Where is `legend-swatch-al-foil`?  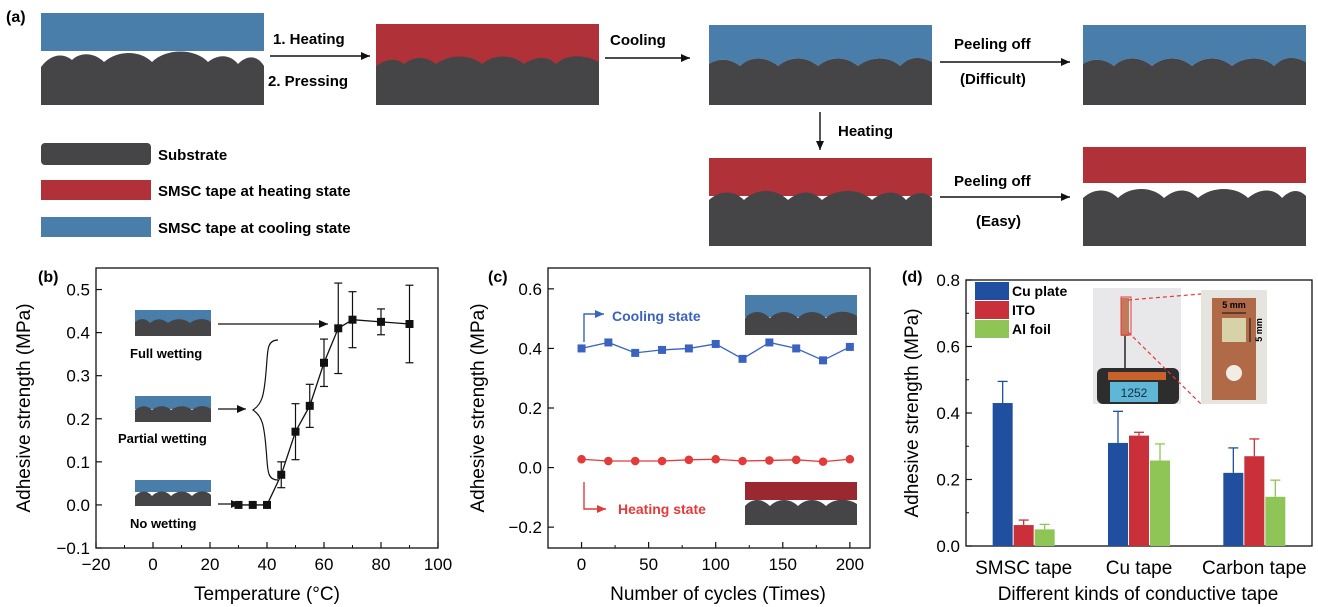 legend-swatch-al-foil is located at coordinates (992, 329).